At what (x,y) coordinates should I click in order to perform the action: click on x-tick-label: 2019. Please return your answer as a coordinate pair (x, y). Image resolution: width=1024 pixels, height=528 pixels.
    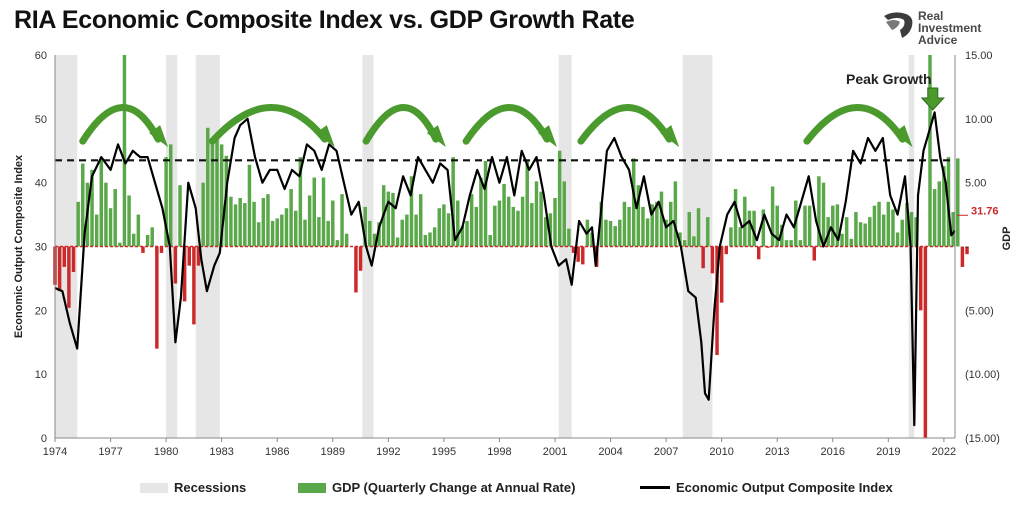
    Looking at the image, I should click on (888, 452).